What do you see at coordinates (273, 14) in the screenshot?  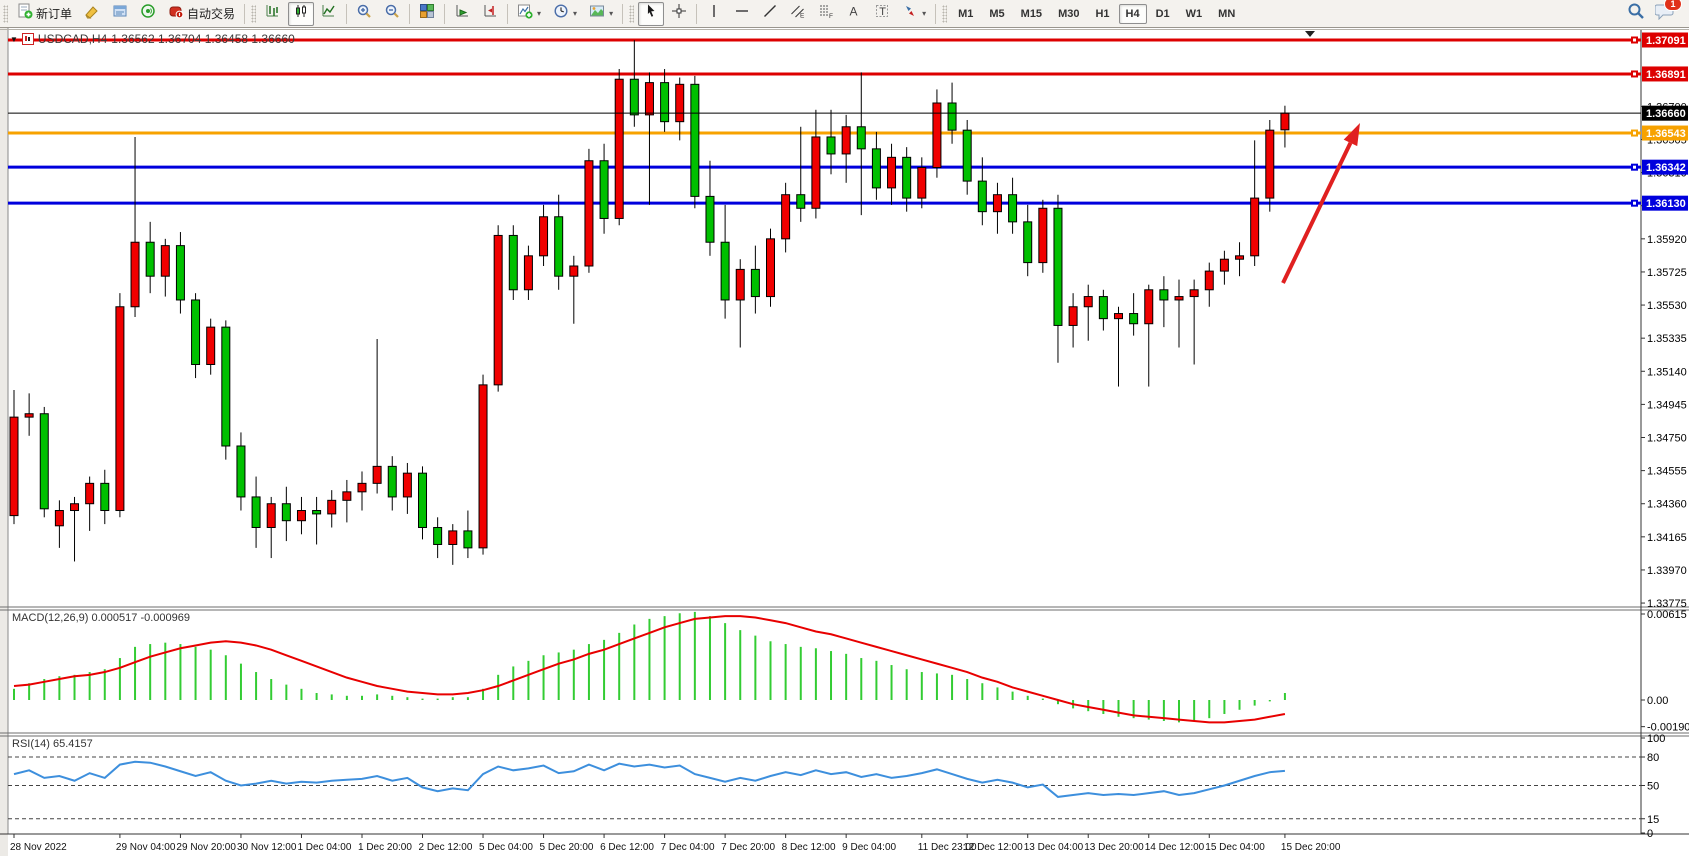 I see `bar-chart-button` at bounding box center [273, 14].